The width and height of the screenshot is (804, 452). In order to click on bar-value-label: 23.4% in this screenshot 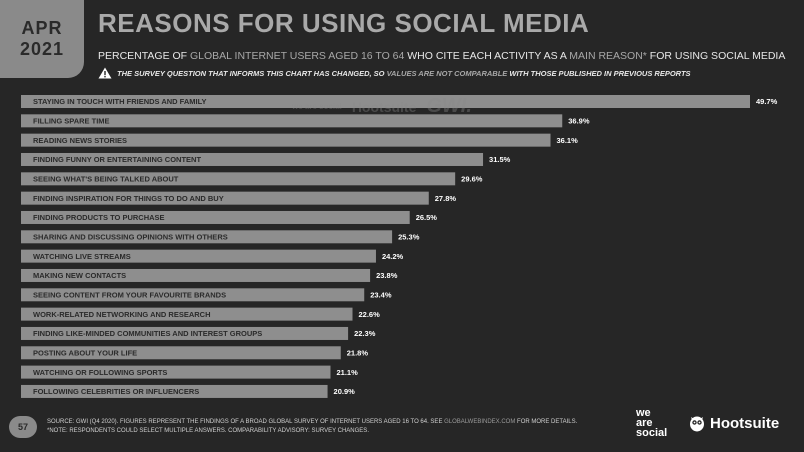, I will do `click(381, 295)`.